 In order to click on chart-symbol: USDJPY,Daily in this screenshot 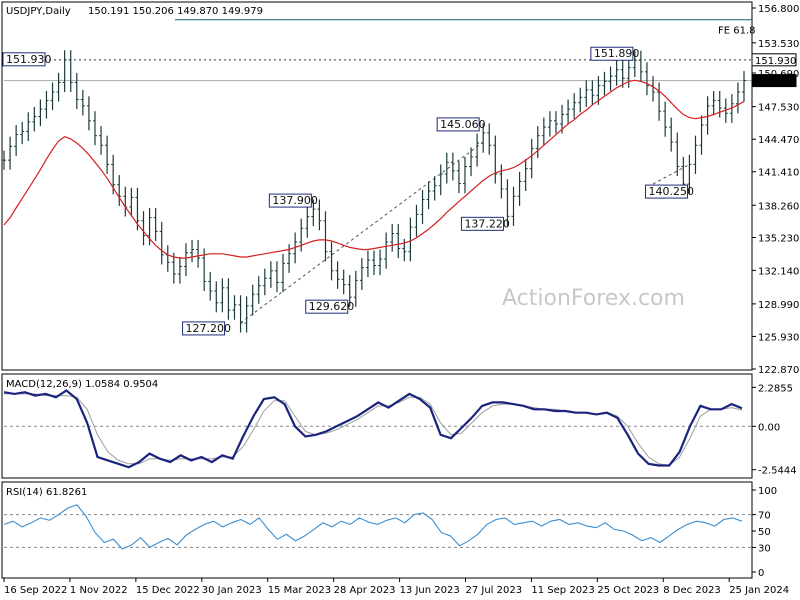, I will do `click(38, 11)`.